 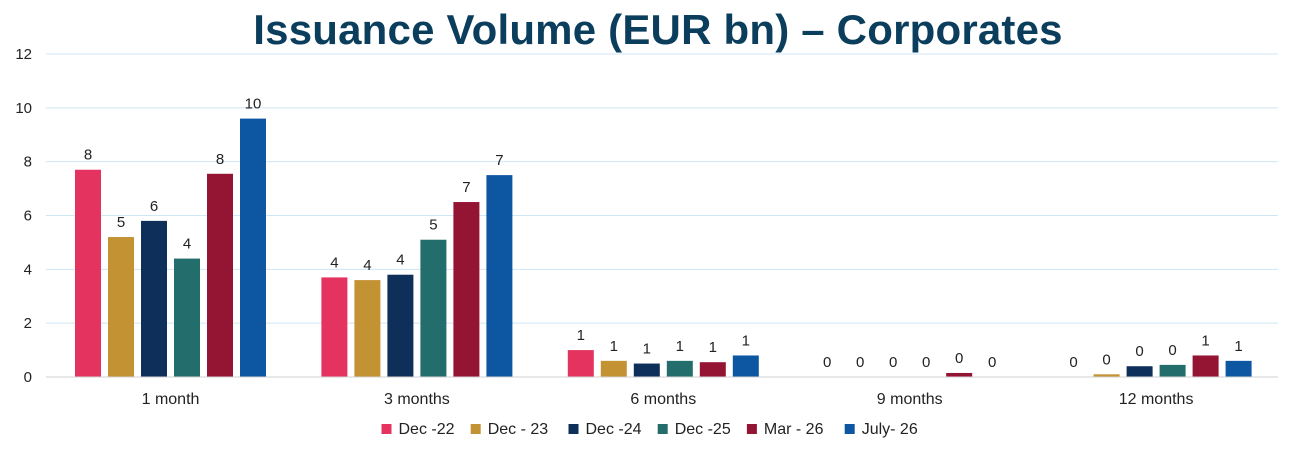 I want to click on x-category-label: 3 months, so click(x=417, y=399).